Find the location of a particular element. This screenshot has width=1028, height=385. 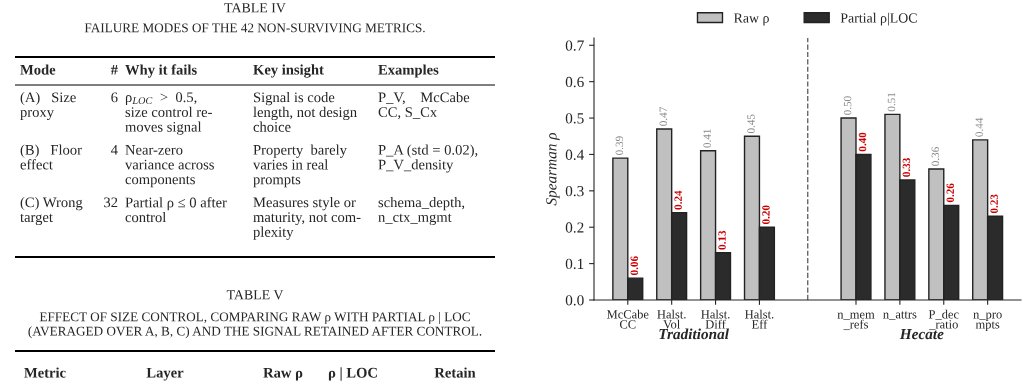

text: (B) Floor effect is located at coordinates (51, 157).